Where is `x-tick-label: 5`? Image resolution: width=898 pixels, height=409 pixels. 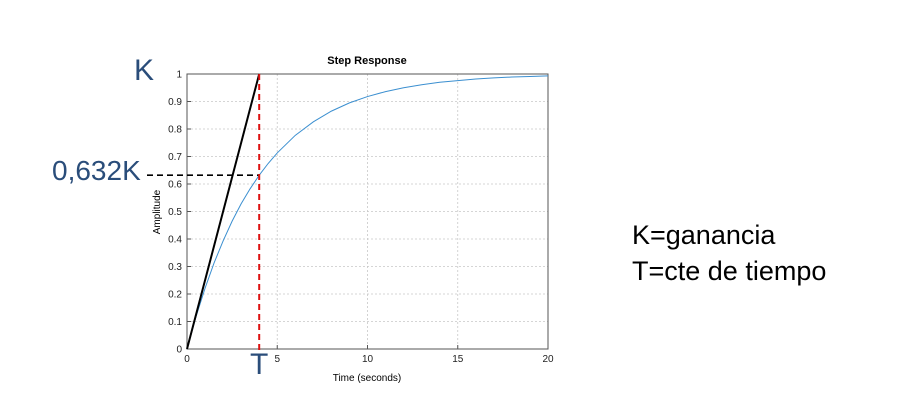 x-tick-label: 5 is located at coordinates (277, 359).